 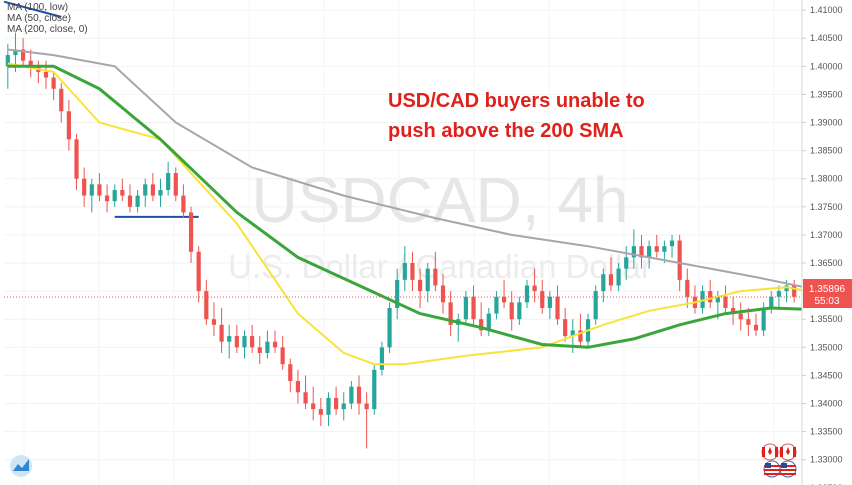 What do you see at coordinates (770, 452) in the screenshot?
I see `canada-flag-icon` at bounding box center [770, 452].